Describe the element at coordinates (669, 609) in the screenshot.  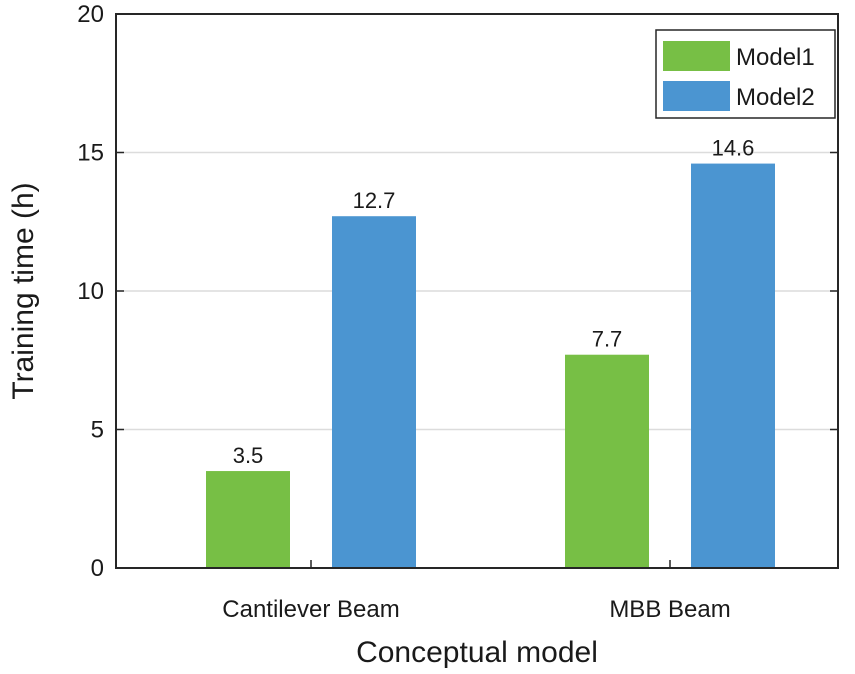
I see `x-tick-label: MBB Beam` at that location.